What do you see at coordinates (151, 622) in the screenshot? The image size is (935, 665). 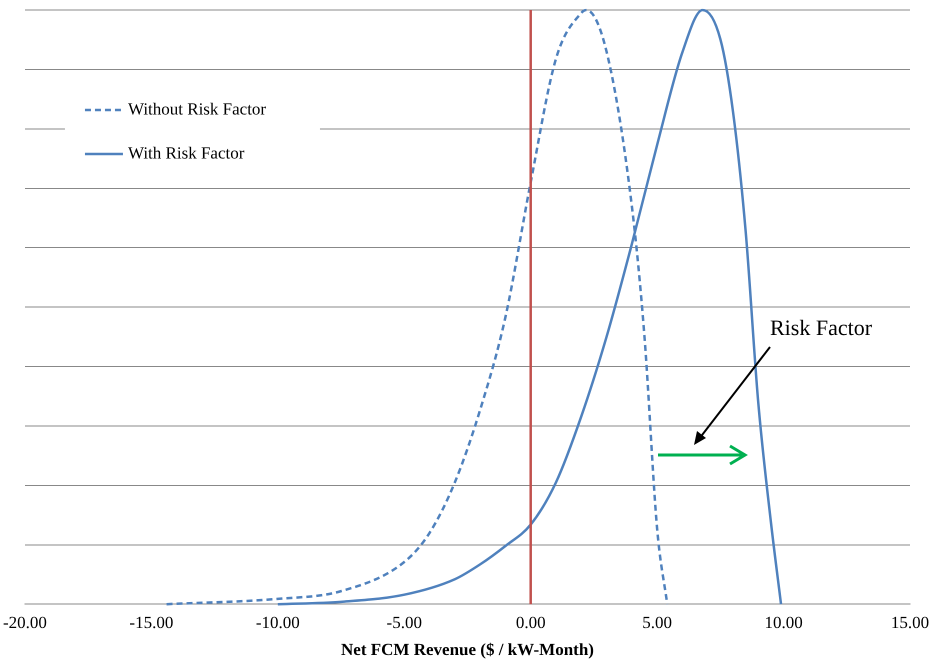 I see `x-tick-label: -15.00` at bounding box center [151, 622].